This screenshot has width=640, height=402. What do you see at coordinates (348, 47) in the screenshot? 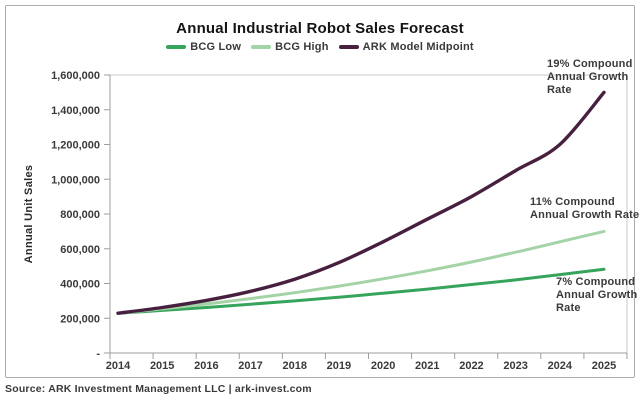
I see `legend-swatch-ark-midpoint` at bounding box center [348, 47].